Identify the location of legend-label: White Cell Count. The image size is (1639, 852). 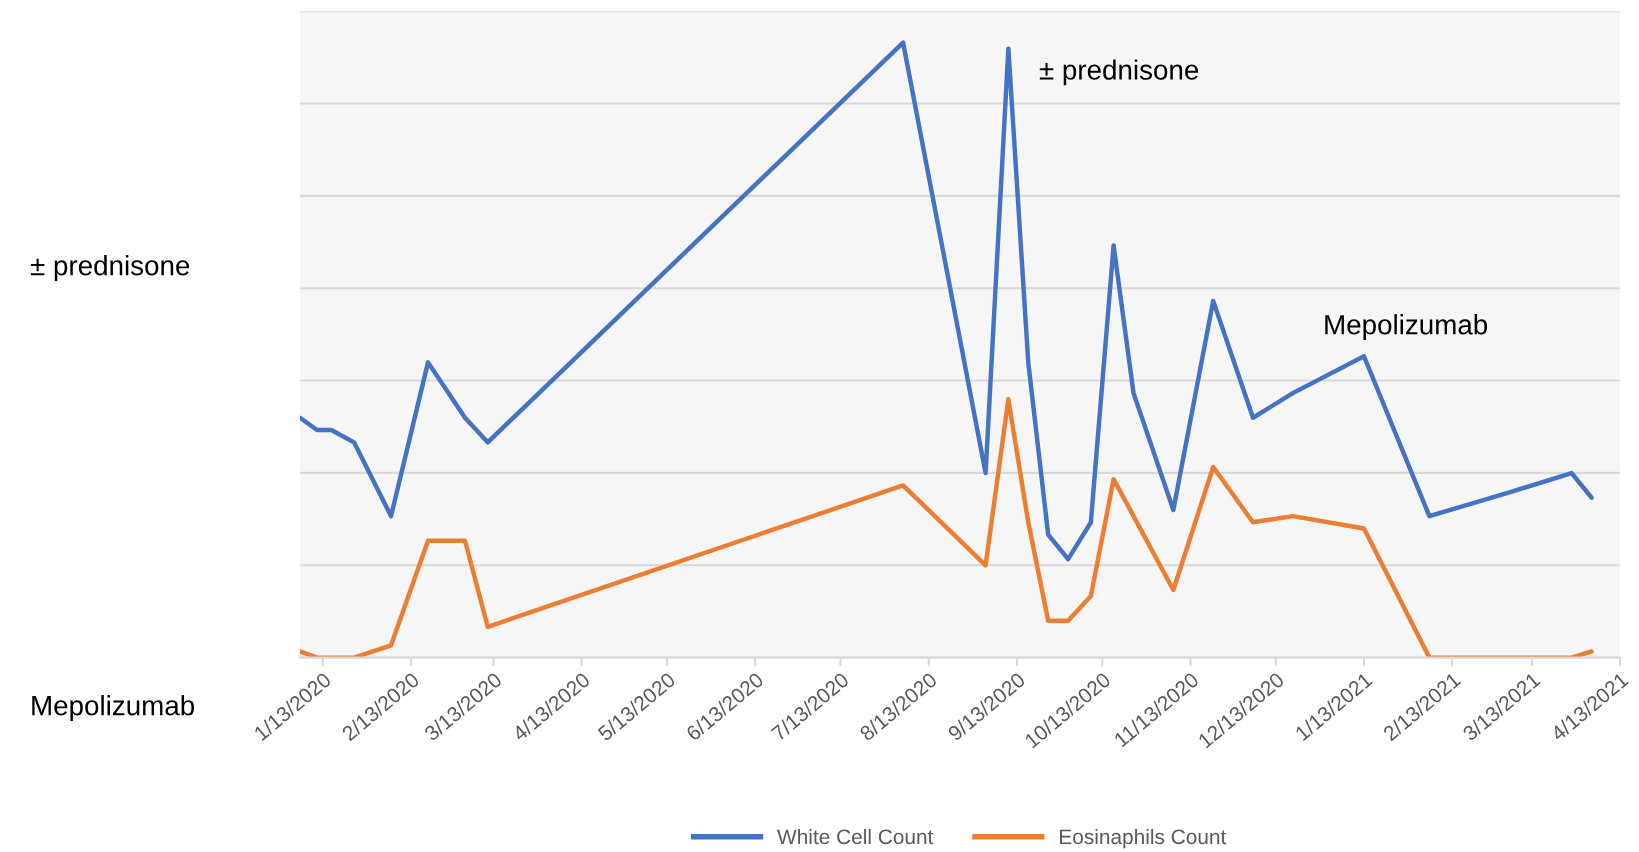
(855, 836).